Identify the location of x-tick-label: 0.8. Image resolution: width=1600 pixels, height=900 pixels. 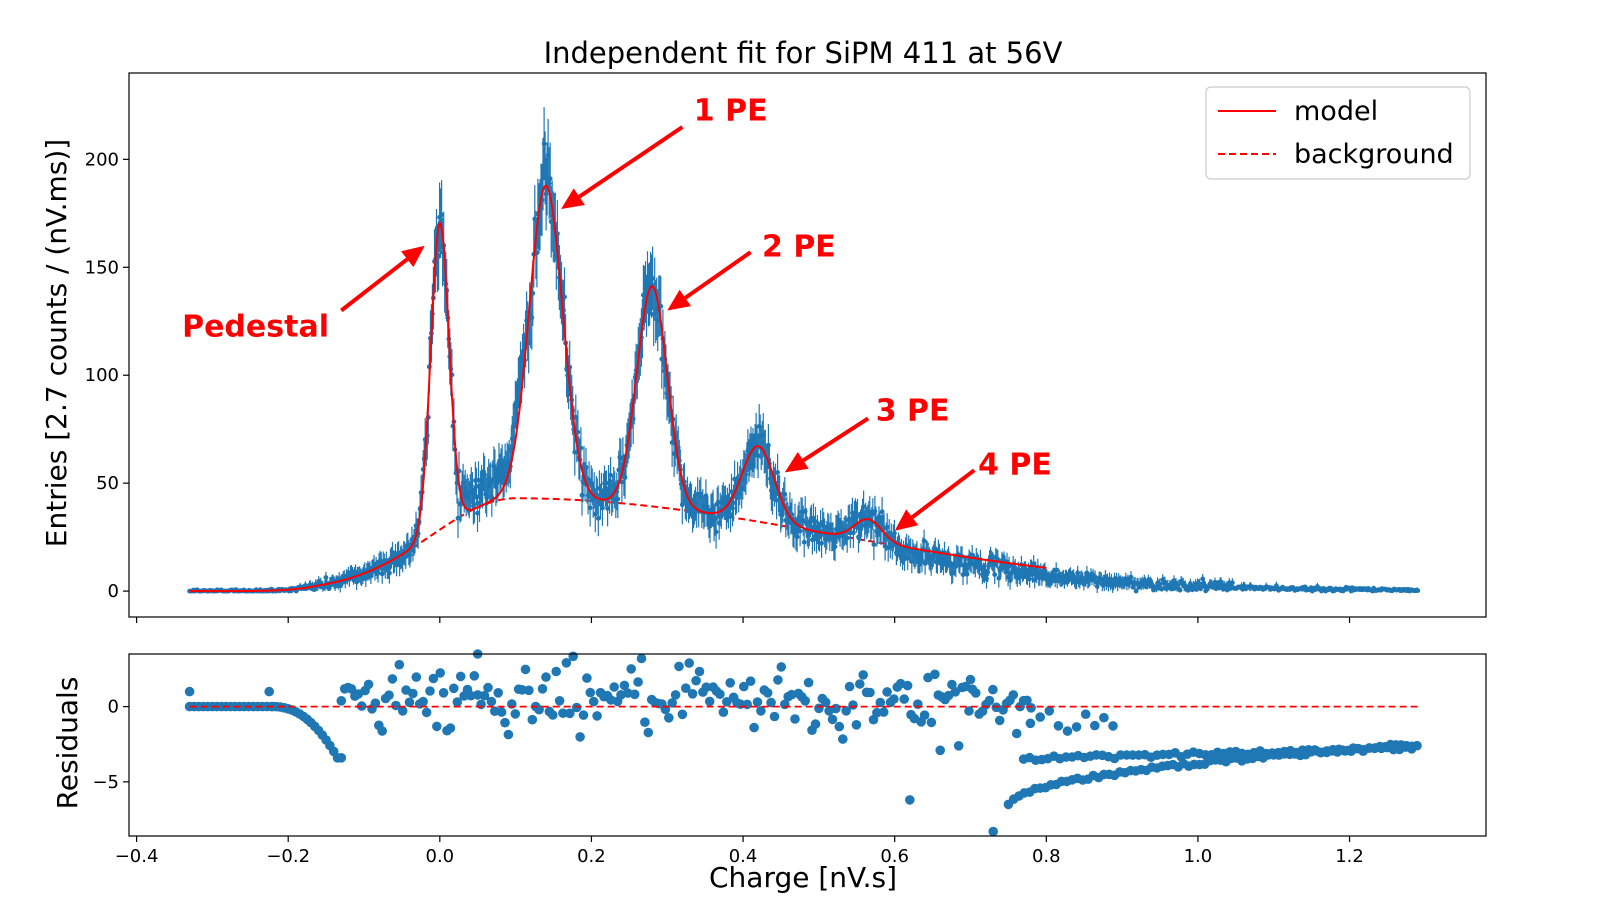
(1046, 856).